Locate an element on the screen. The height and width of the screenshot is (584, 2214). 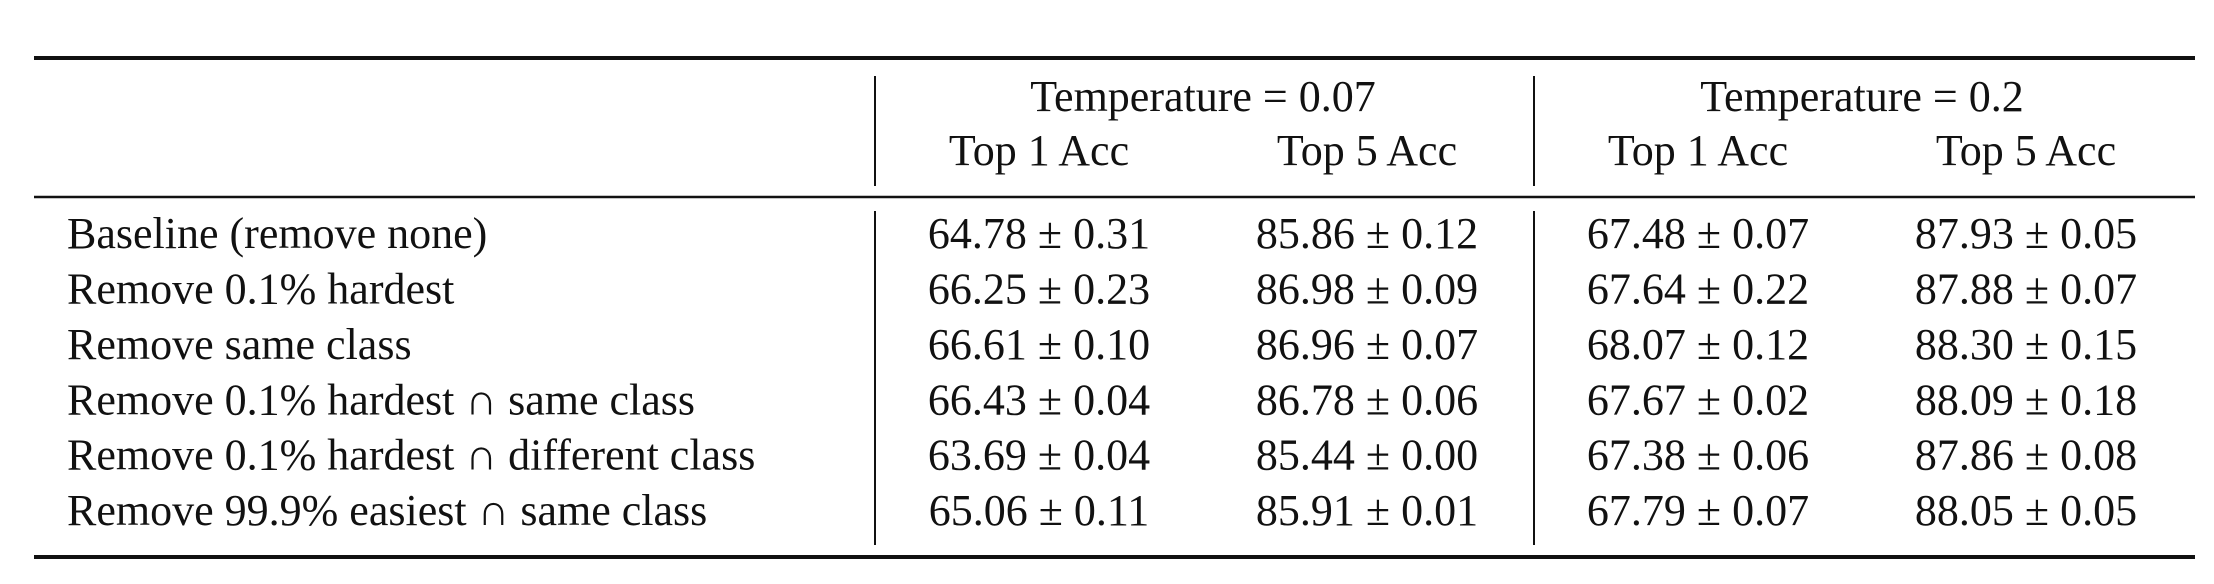
cell: 67.48 ± 0.07 is located at coordinates (1698, 233).